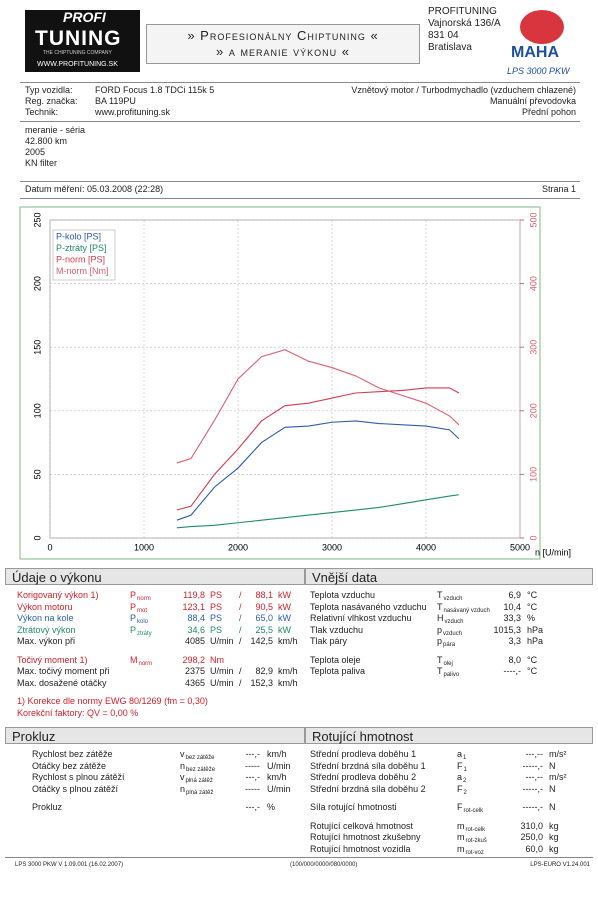 The width and height of the screenshot is (598, 899). What do you see at coordinates (34, 736) in the screenshot?
I see `section-title: Prokluz` at bounding box center [34, 736].